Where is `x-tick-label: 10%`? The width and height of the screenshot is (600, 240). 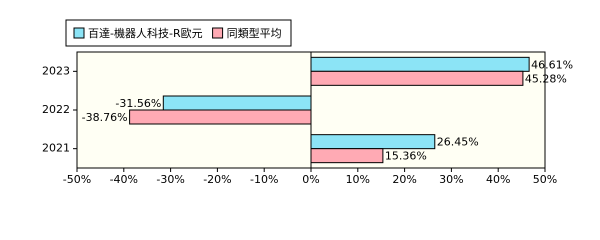 x-tick-label: 10% is located at coordinates (358, 179).